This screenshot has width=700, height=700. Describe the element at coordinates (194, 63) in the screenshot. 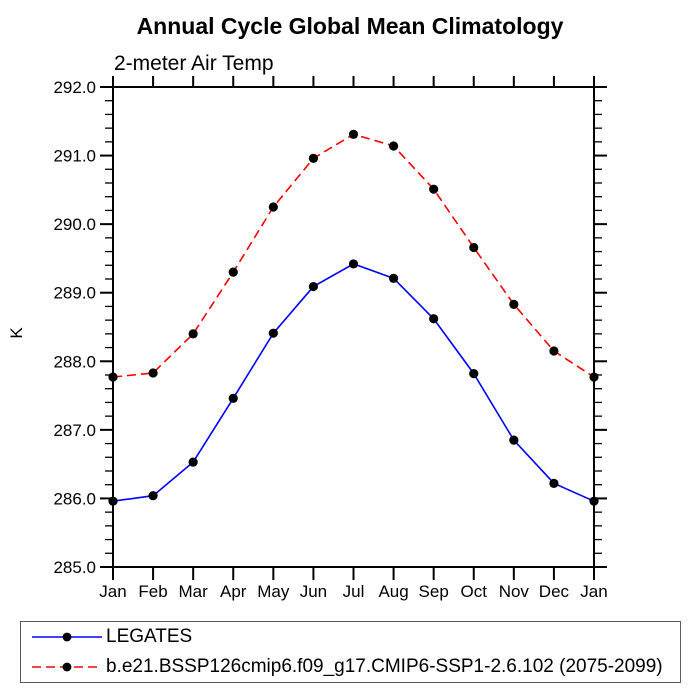

I see `chart-subtitle: 2-meter Air Temp` at that location.